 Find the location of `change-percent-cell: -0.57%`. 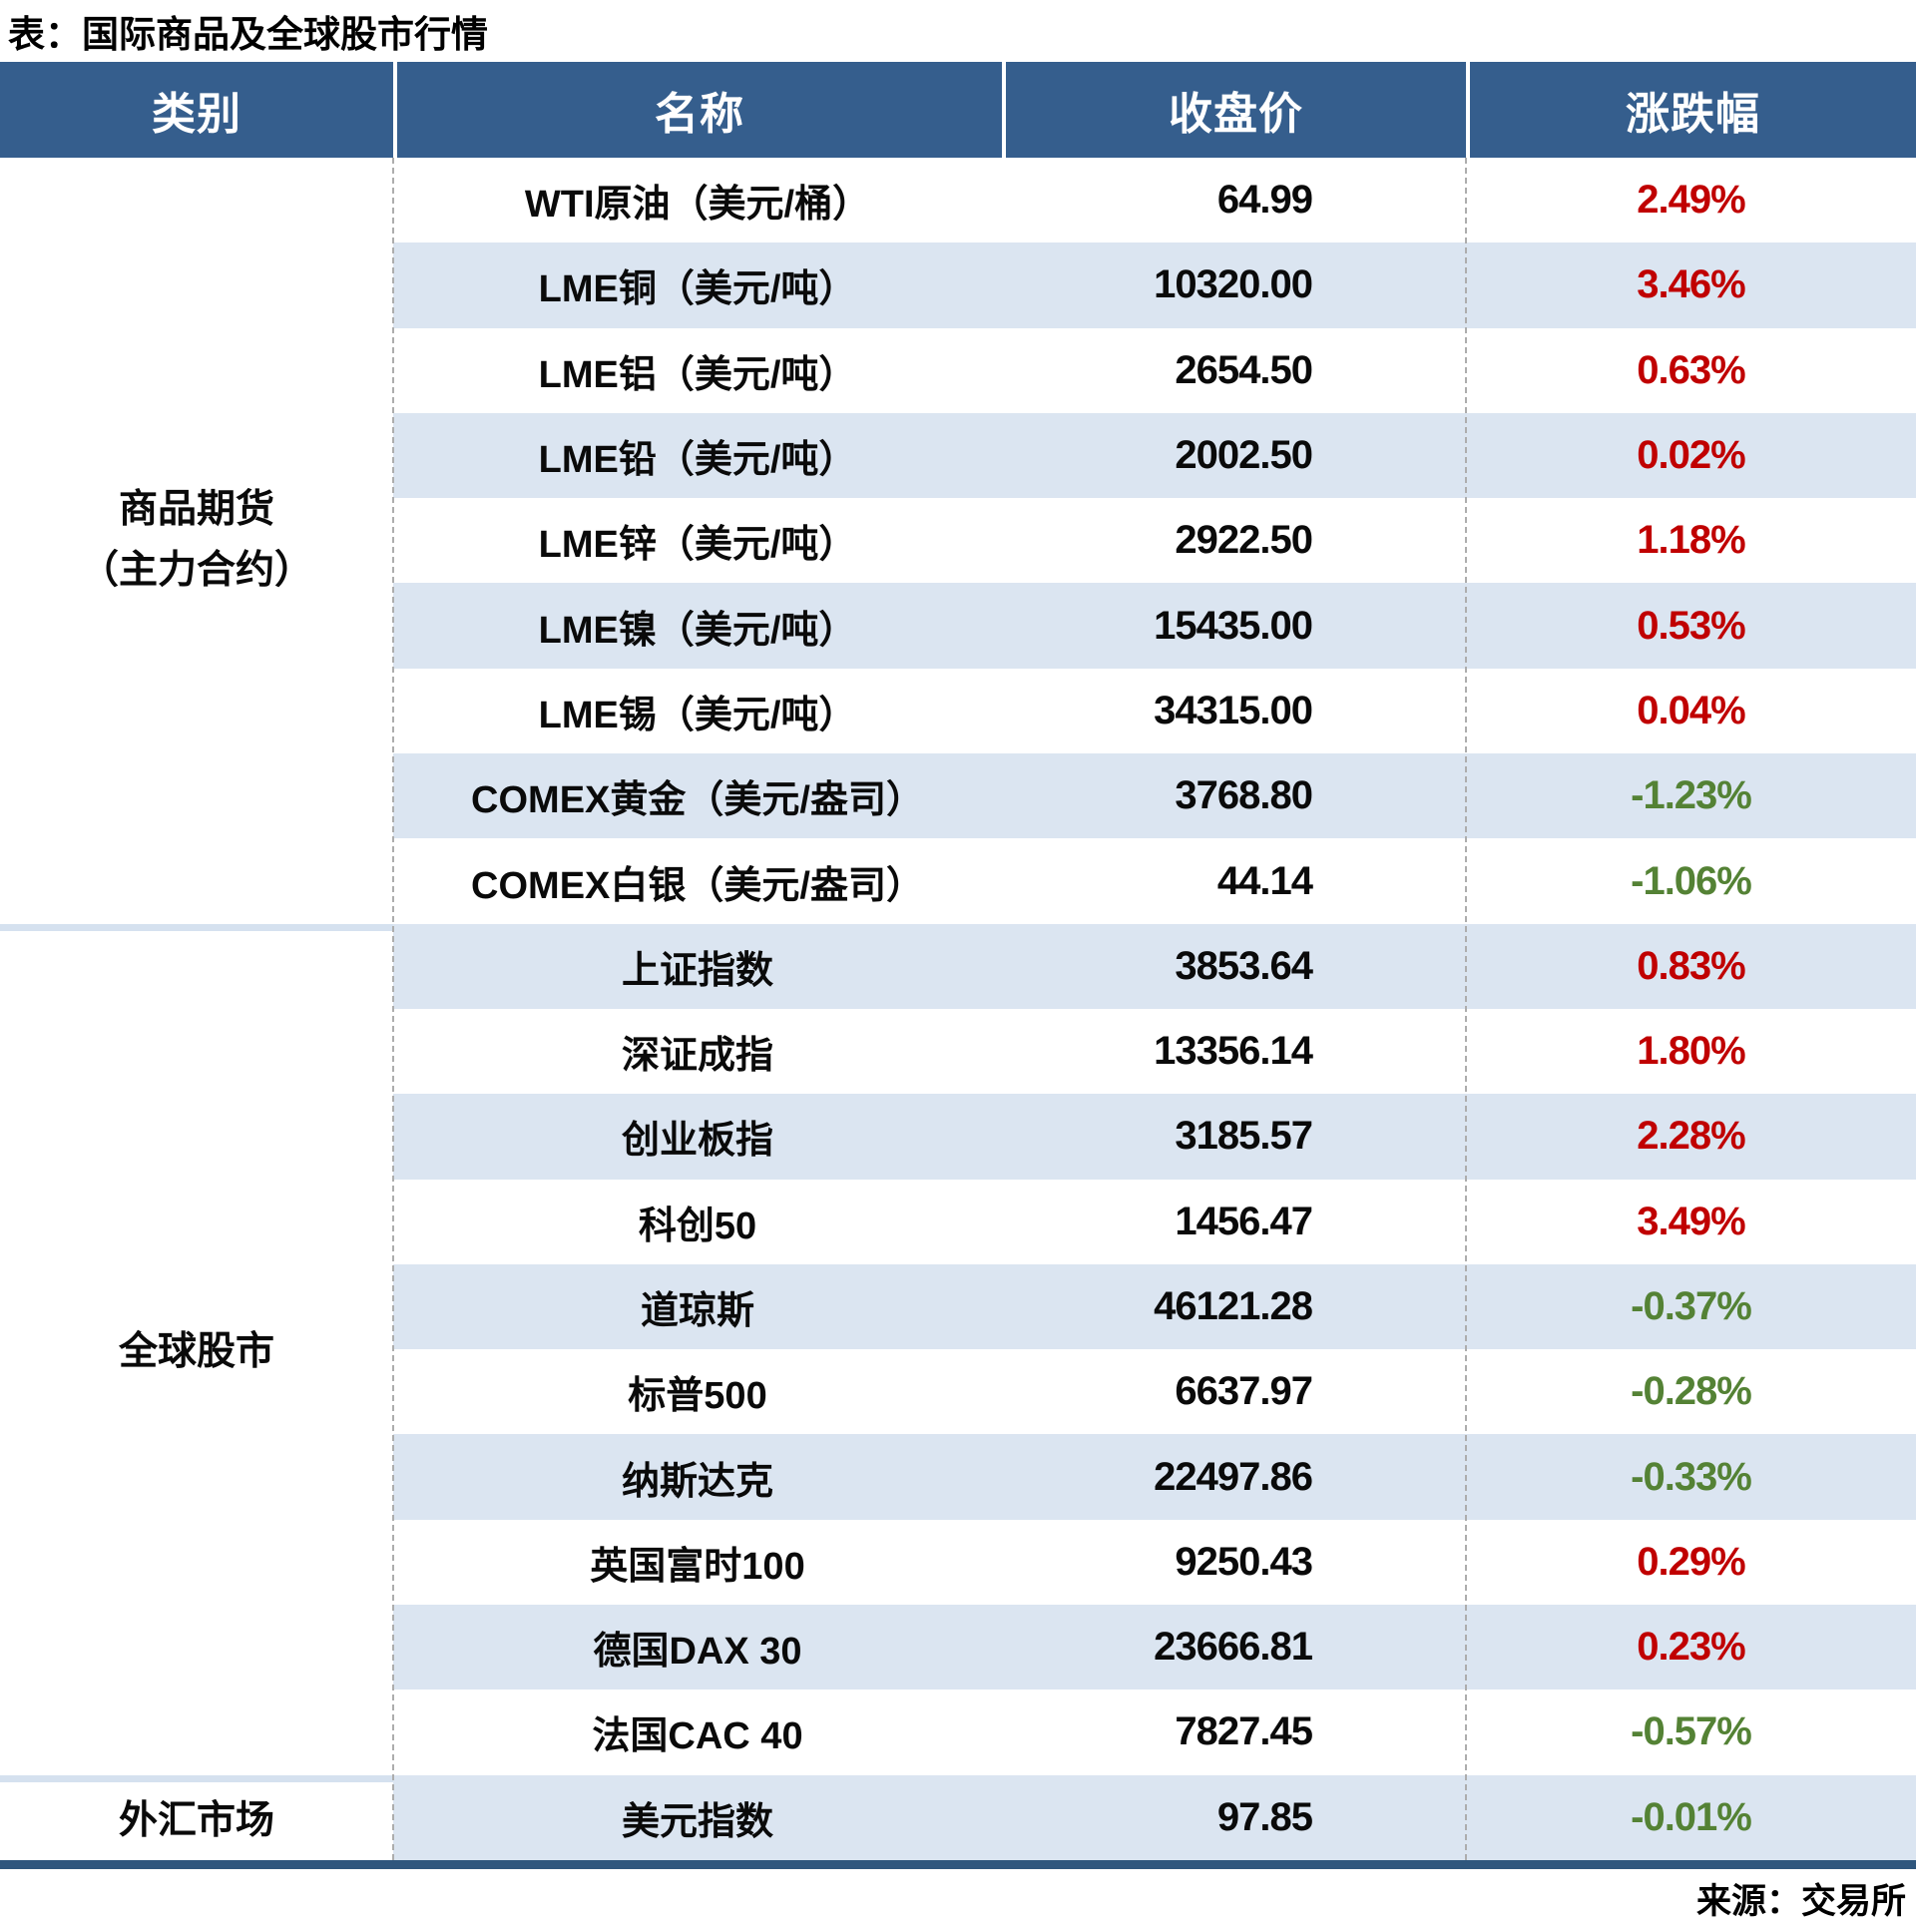

change-percent-cell: -0.57% is located at coordinates (1691, 1732).